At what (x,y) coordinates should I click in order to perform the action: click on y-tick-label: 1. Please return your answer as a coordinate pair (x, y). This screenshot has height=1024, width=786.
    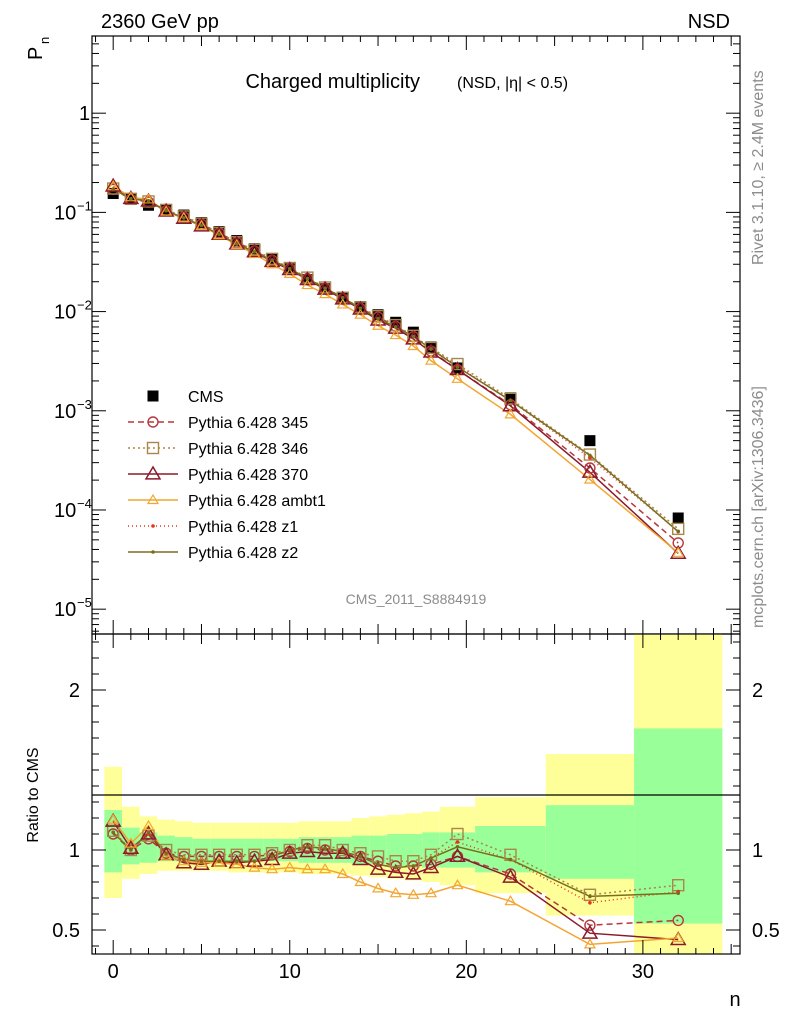
    Looking at the image, I should click on (84, 114).